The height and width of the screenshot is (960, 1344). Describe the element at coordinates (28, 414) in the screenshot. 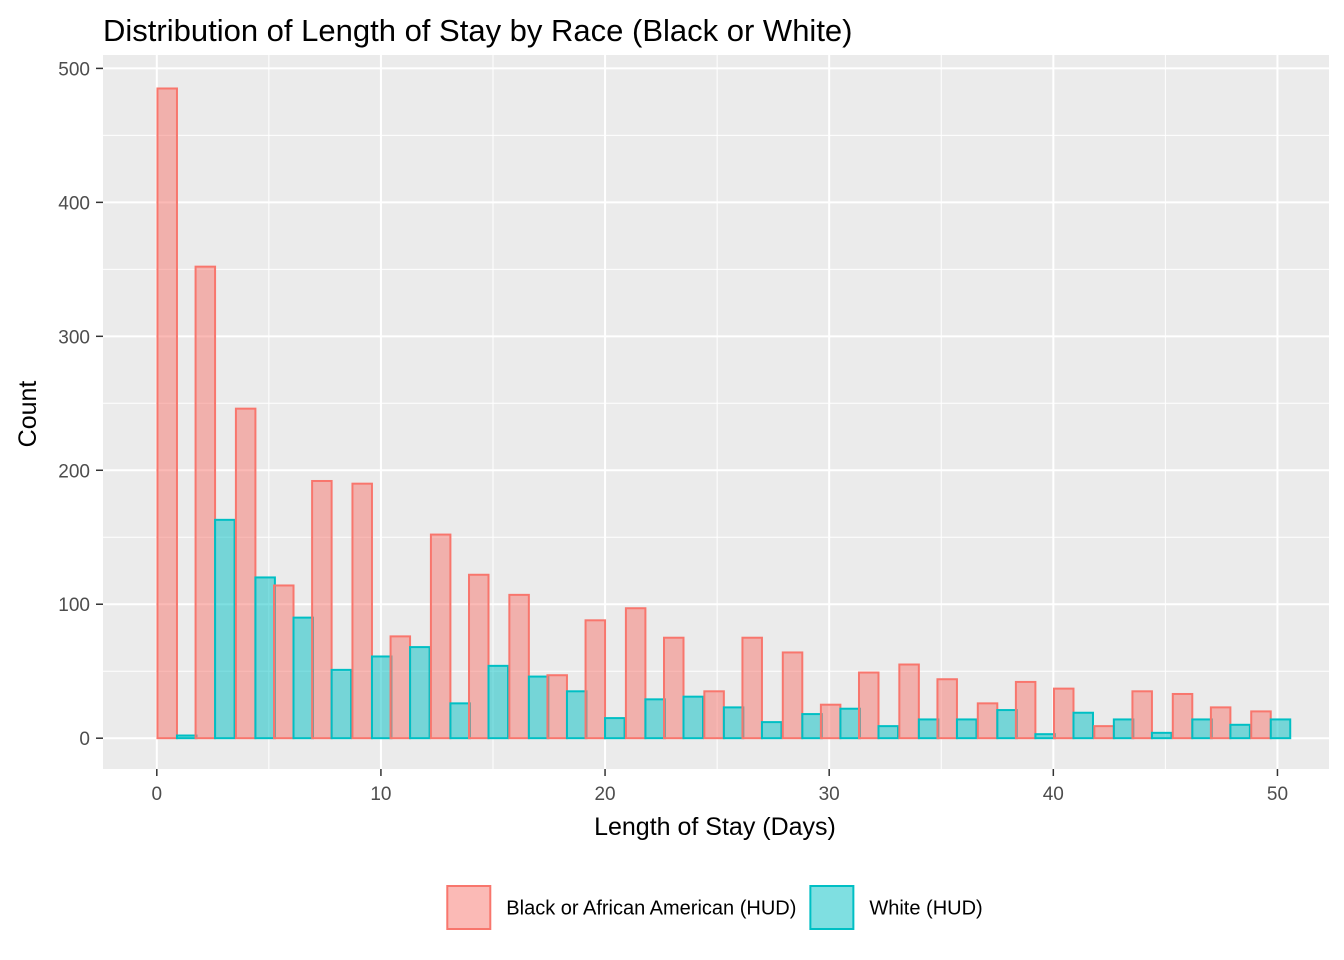

I see `y-axis-title: Count` at that location.